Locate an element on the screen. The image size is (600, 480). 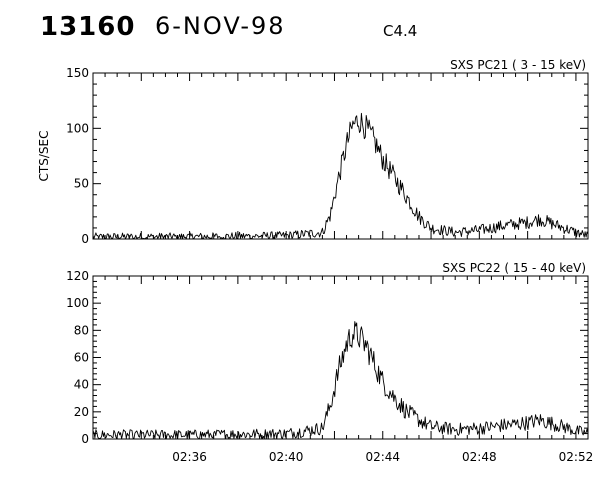
x-tick-label-2-0: 02:36 is located at coordinates (189, 457).